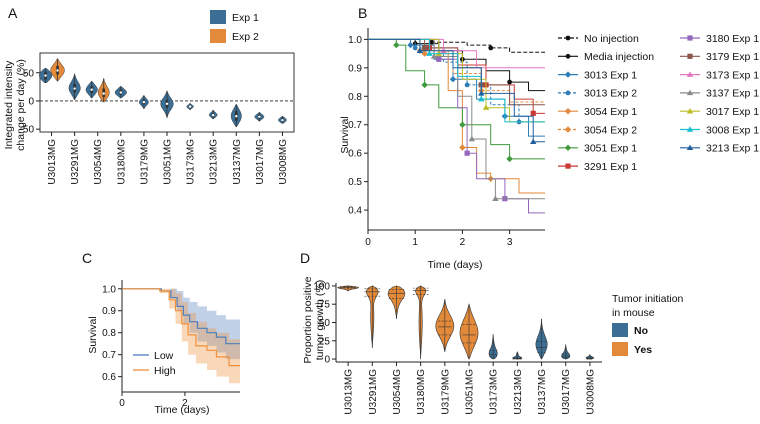  I want to click on legend-label: 3291 Exp 1, so click(610, 167).